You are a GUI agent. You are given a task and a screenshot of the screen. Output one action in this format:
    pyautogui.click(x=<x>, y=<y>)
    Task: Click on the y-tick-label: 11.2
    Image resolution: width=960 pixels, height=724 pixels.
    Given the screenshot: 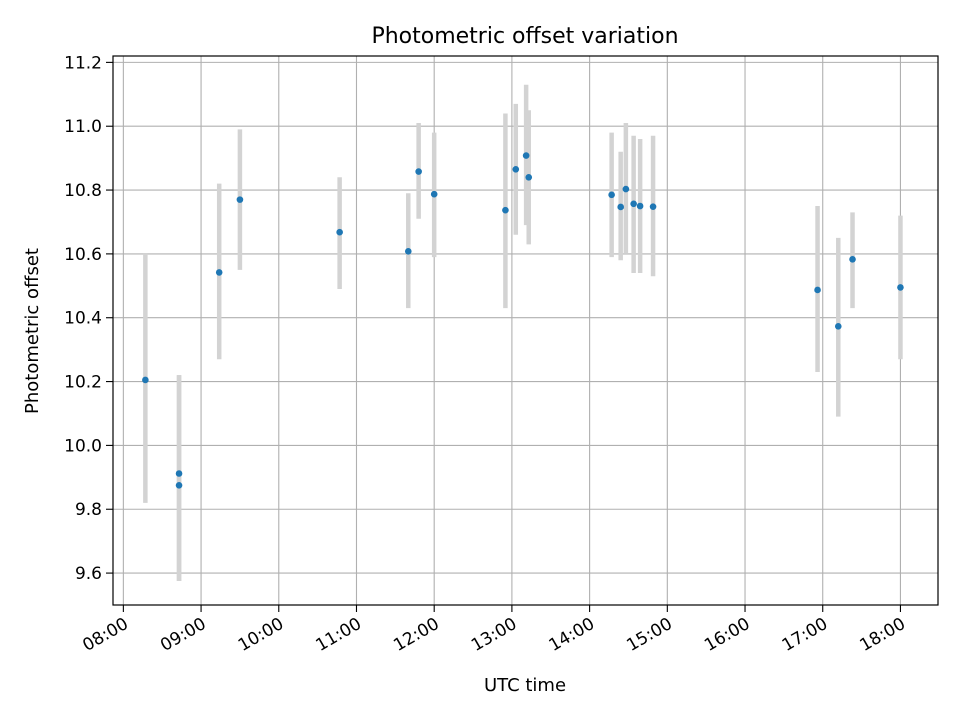 What is the action you would take?
    pyautogui.click(x=83, y=63)
    